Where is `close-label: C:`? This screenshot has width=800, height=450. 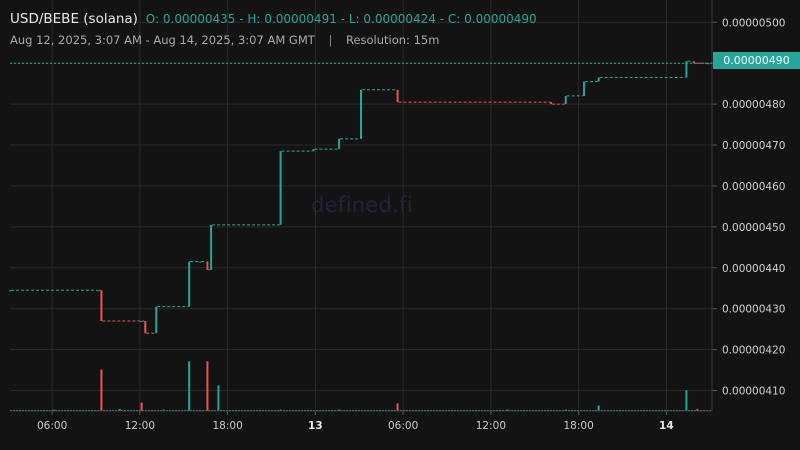 close-label: C: is located at coordinates (454, 19).